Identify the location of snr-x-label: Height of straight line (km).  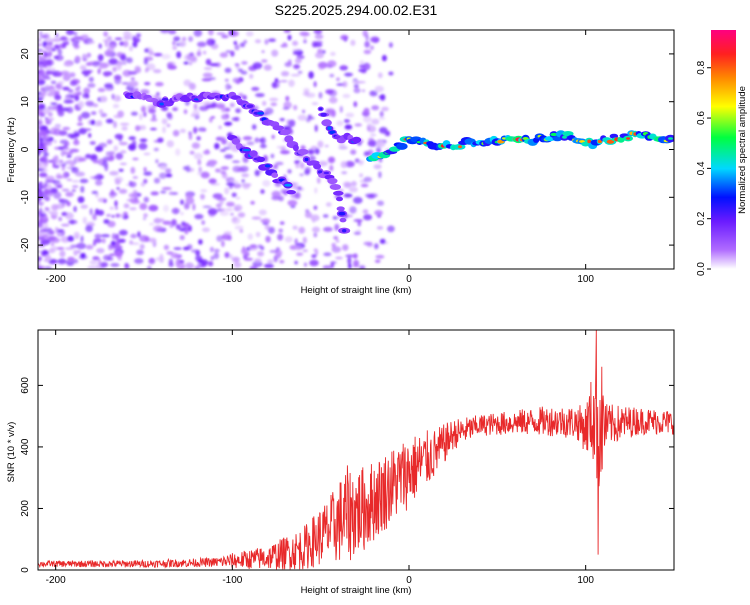
(356, 590).